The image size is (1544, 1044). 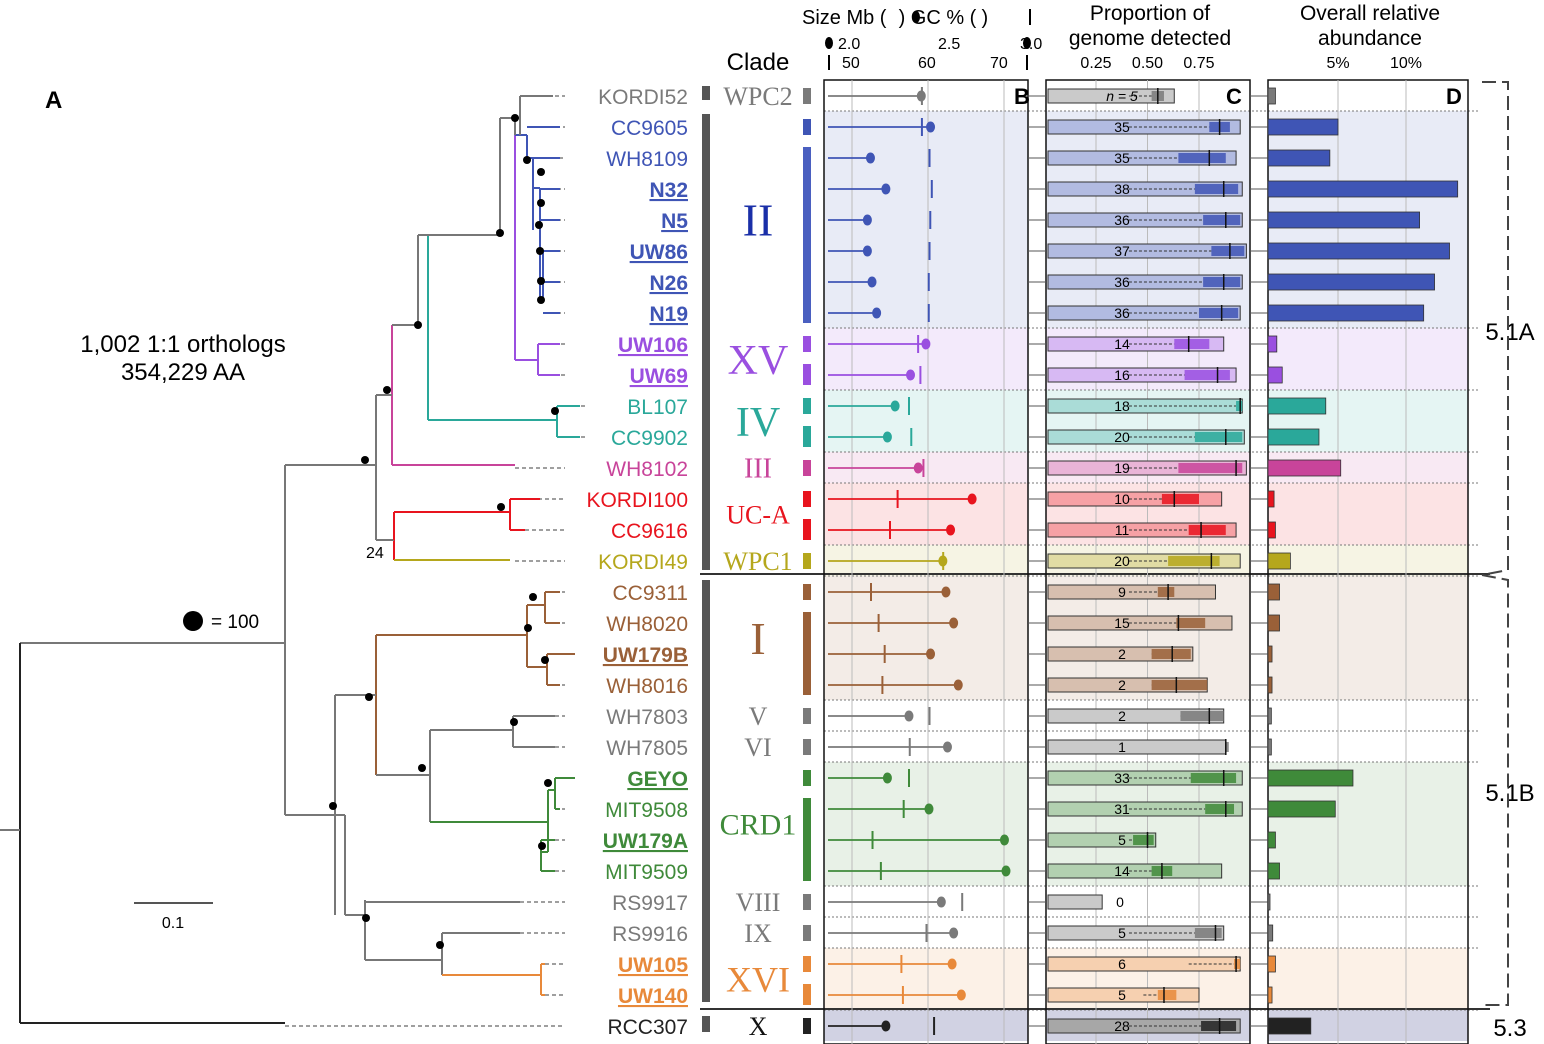 What do you see at coordinates (1363, 561) in the screenshot?
I see `panel-d-abundance` at bounding box center [1363, 561].